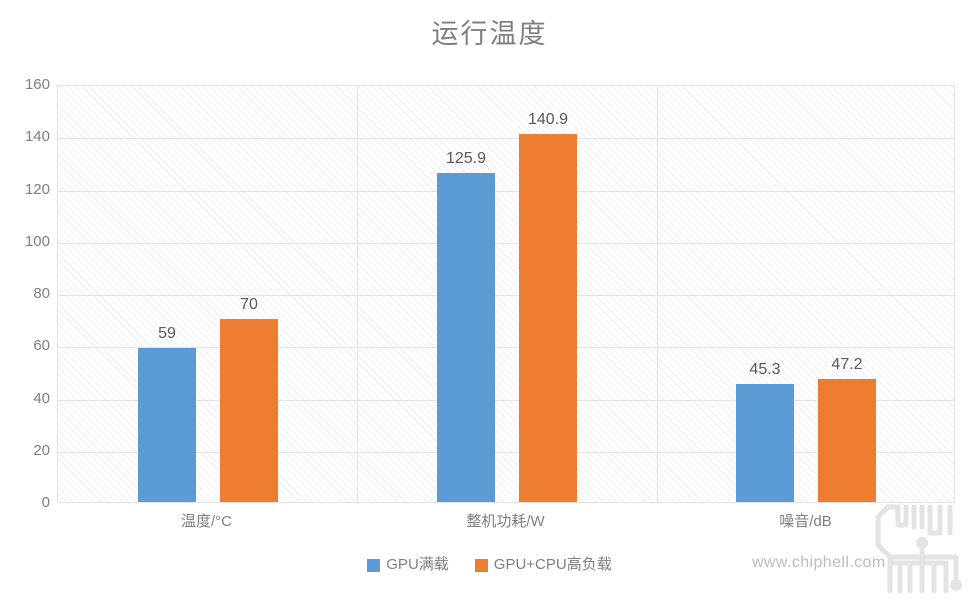 Image resolution: width=979 pixels, height=601 pixels. Describe the element at coordinates (41, 398) in the screenshot. I see `y-axis-tick-label: 40` at that location.